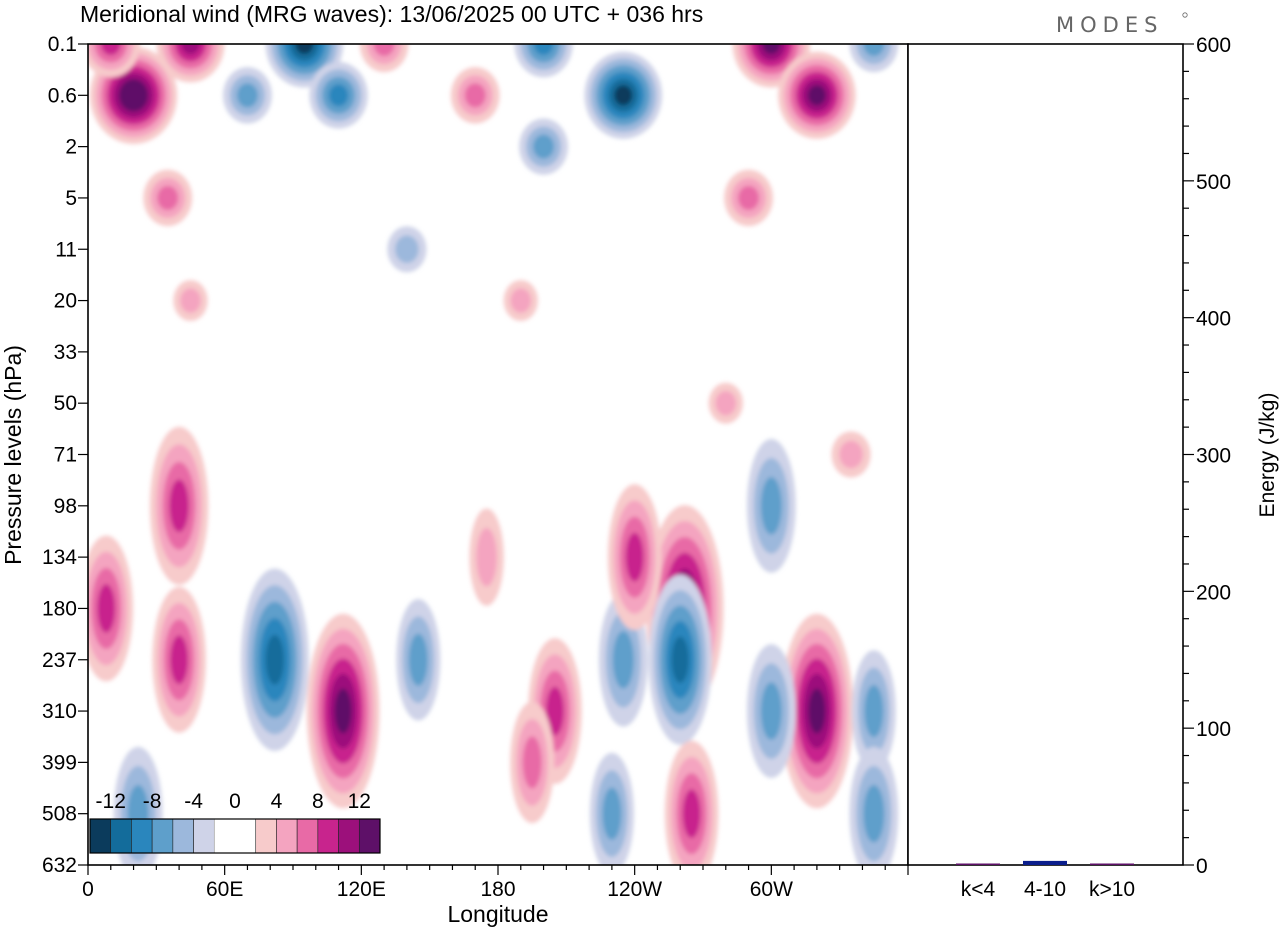 The height and width of the screenshot is (930, 1280). What do you see at coordinates (65, 506) in the screenshot?
I see `y-tick-label: 98` at bounding box center [65, 506].